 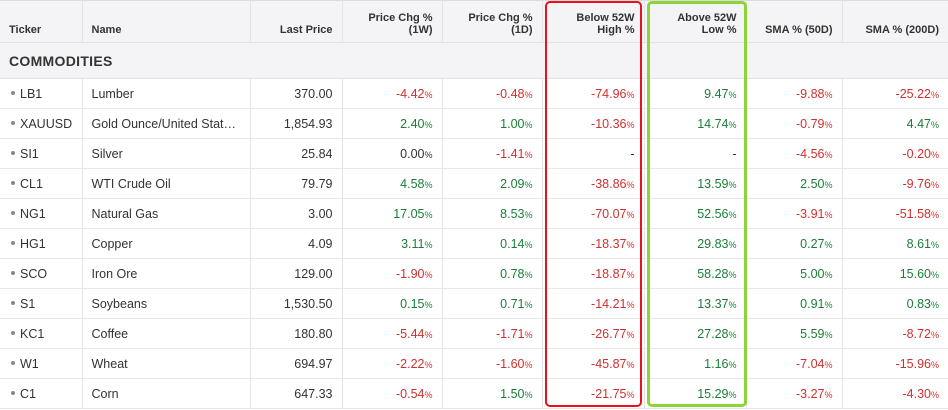 I want to click on above52-cell: 29.83%, so click(x=695, y=243).